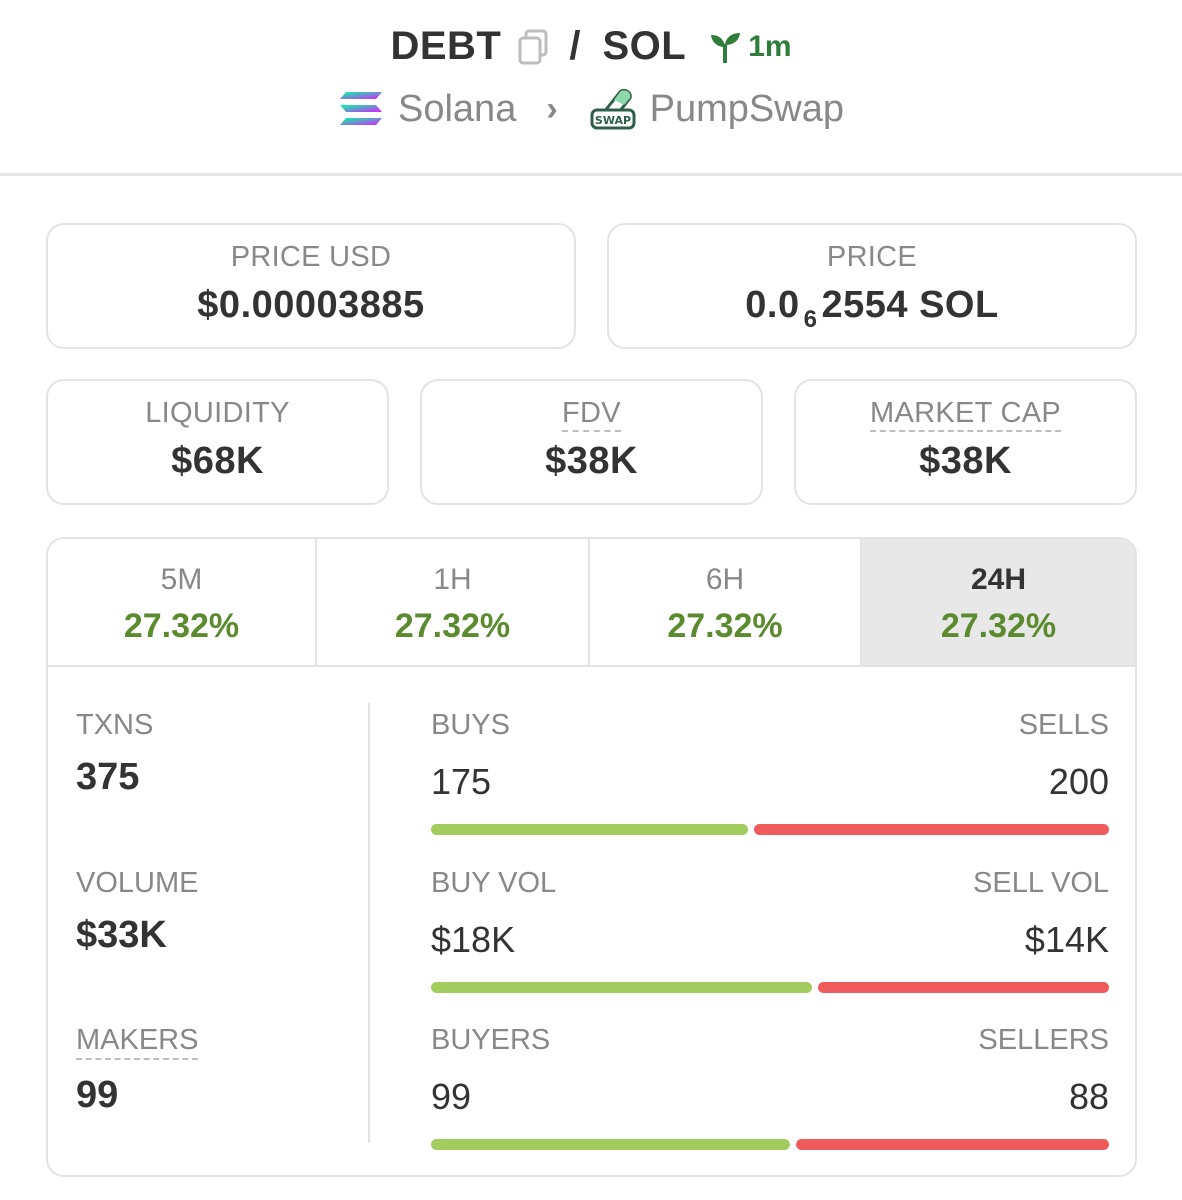  I want to click on chevron-right-icon: ›, so click(552, 108).